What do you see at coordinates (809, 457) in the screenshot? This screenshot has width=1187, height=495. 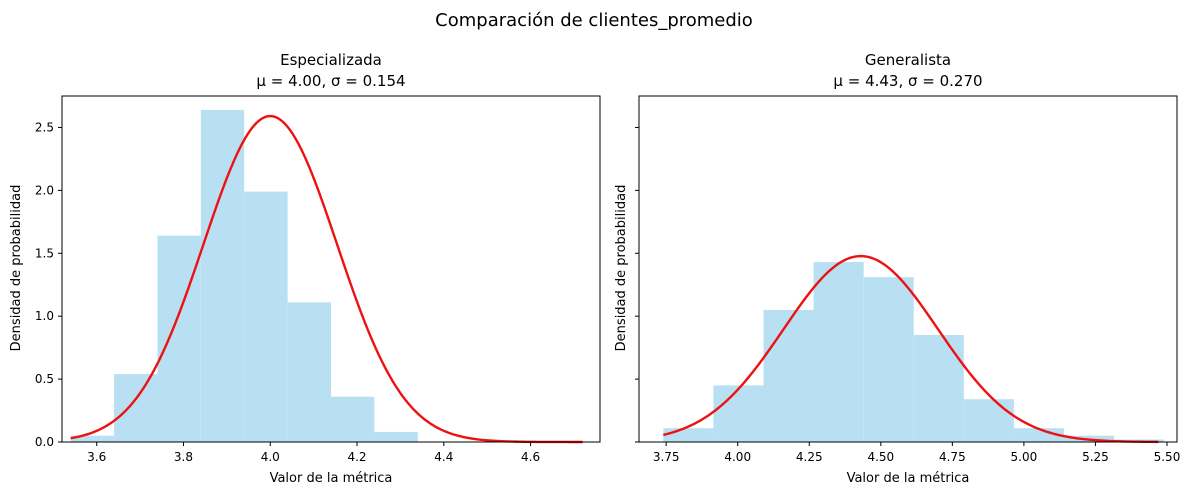 I see `x-tick-label: 4.25` at bounding box center [809, 457].